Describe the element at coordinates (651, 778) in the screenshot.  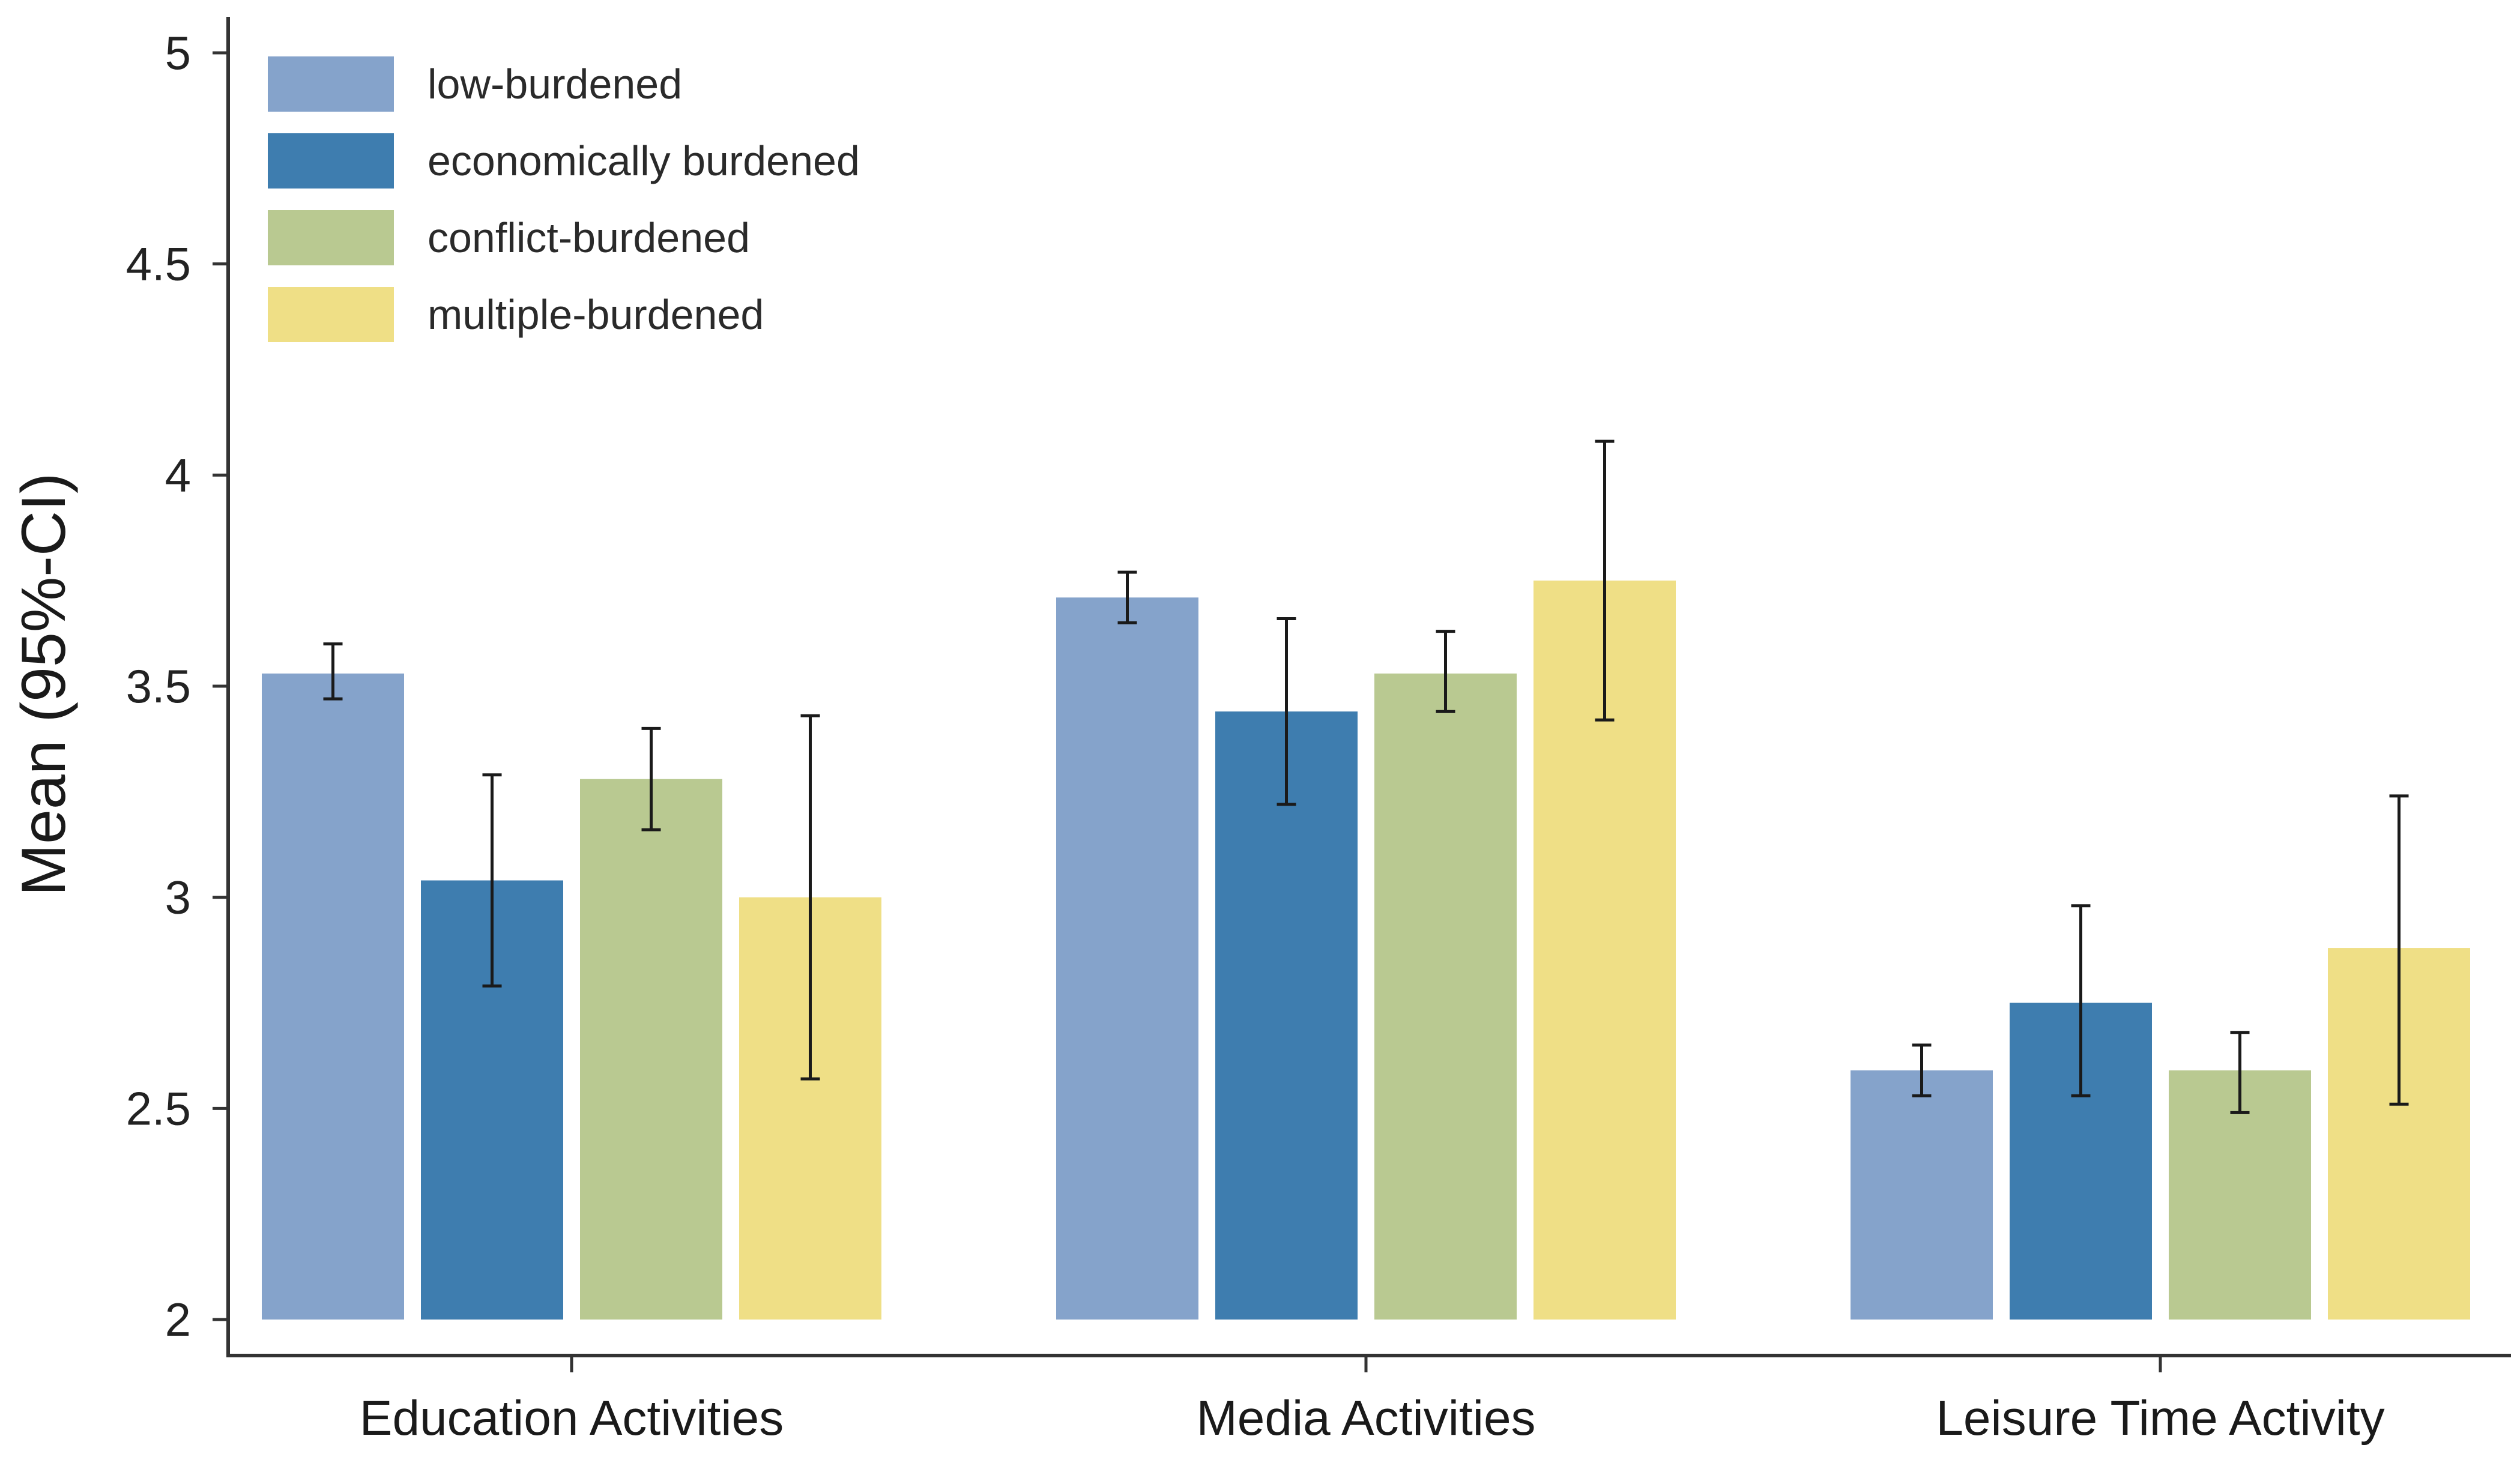
I see `error-bar-education-activities-conflict-burdened` at that location.